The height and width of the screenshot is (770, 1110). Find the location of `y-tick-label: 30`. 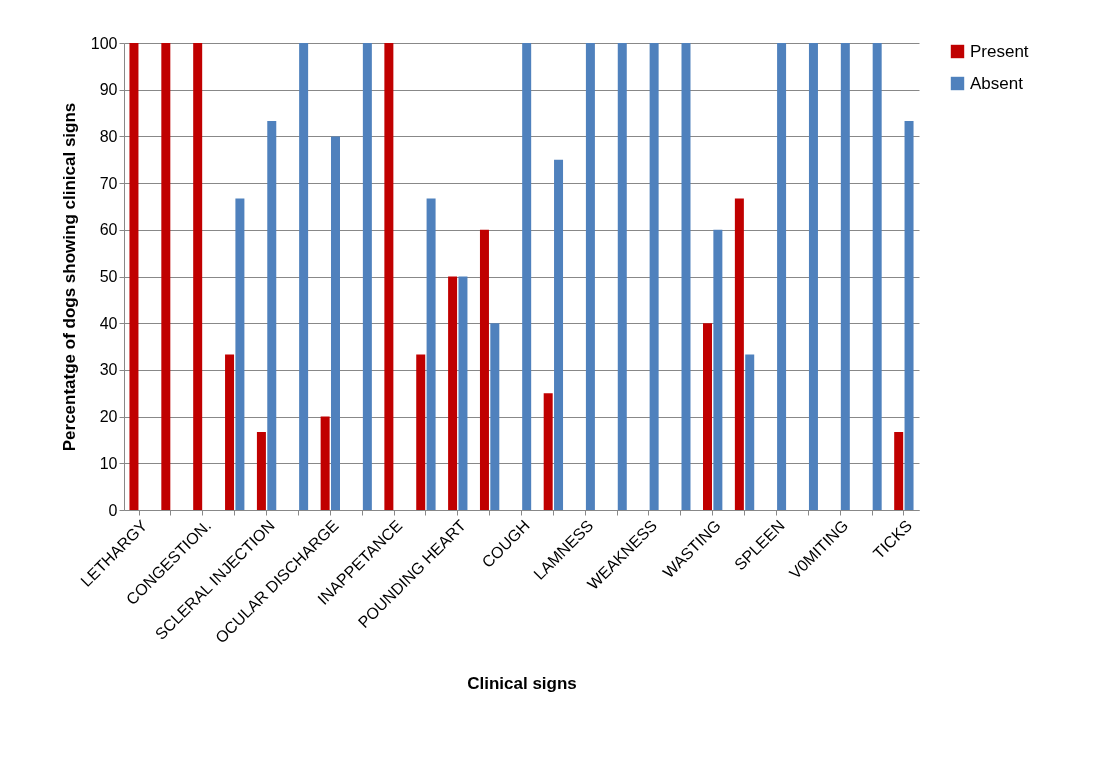

y-tick-label: 30 is located at coordinates (108, 370).